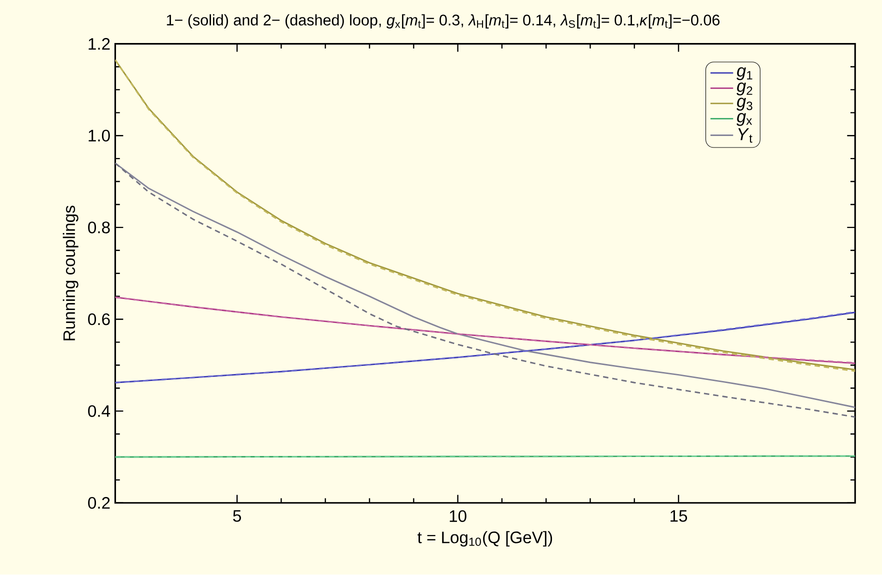  I want to click on y-tick-label: 1.2, so click(99, 44).